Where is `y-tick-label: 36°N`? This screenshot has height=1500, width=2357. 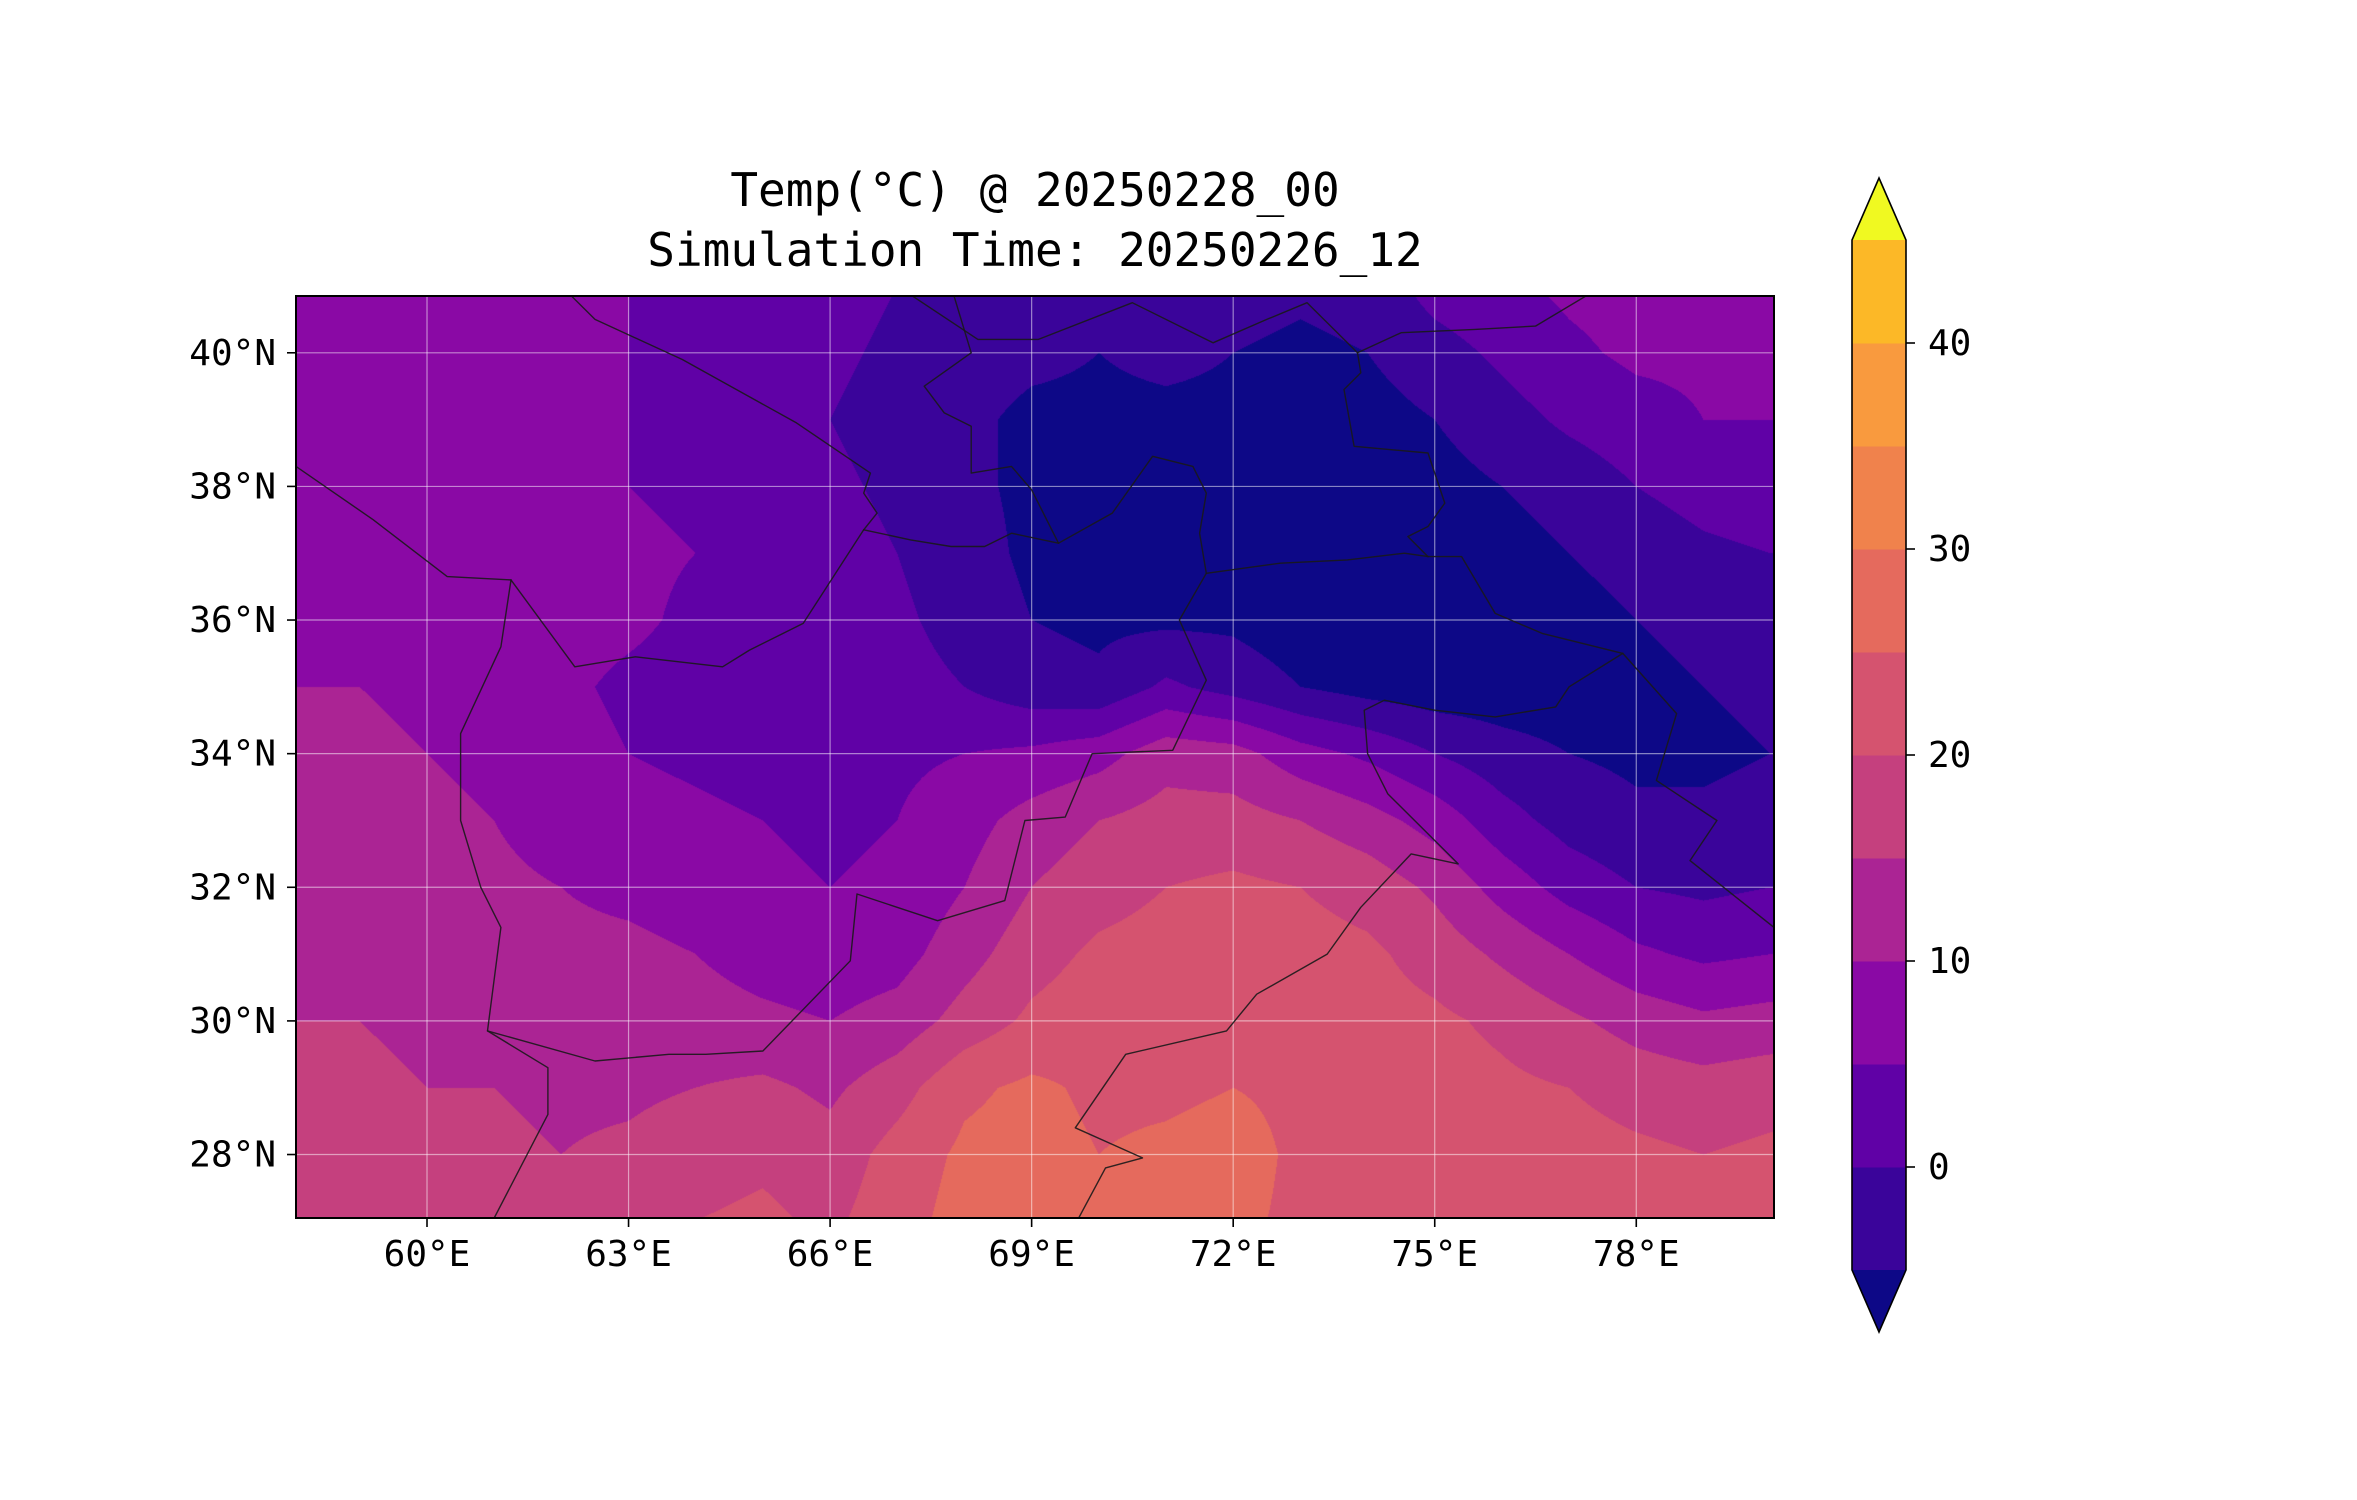
y-tick-label: 36°N is located at coordinates (232, 620).